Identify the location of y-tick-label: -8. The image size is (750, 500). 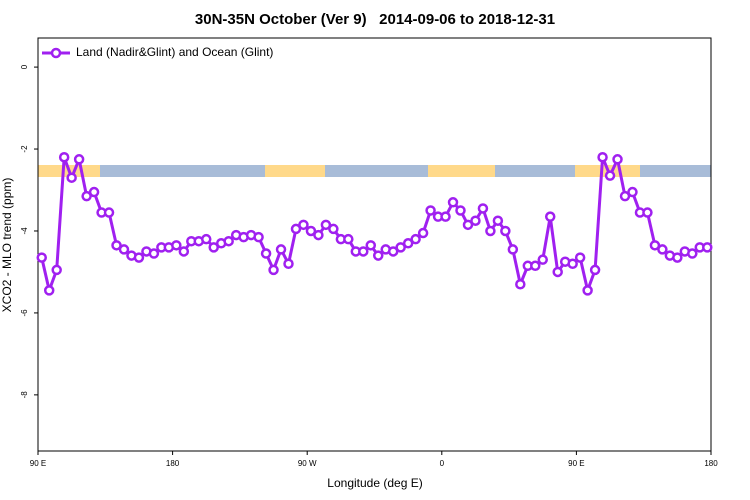
(24, 395).